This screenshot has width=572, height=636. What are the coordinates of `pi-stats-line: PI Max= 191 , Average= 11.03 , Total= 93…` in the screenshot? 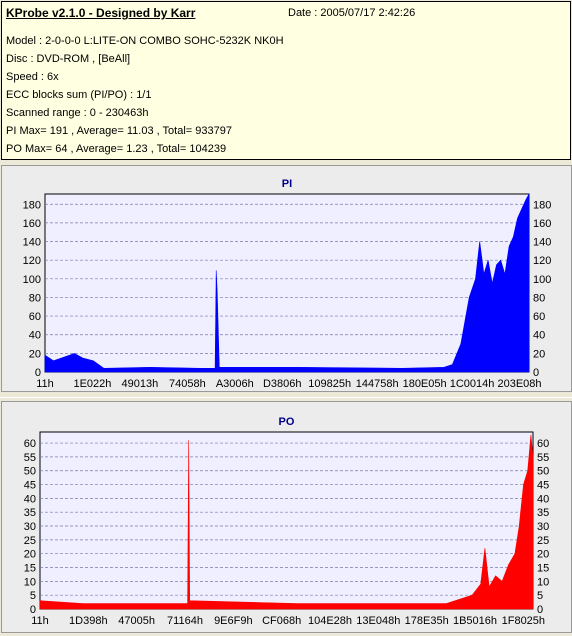 It's located at (119, 131).